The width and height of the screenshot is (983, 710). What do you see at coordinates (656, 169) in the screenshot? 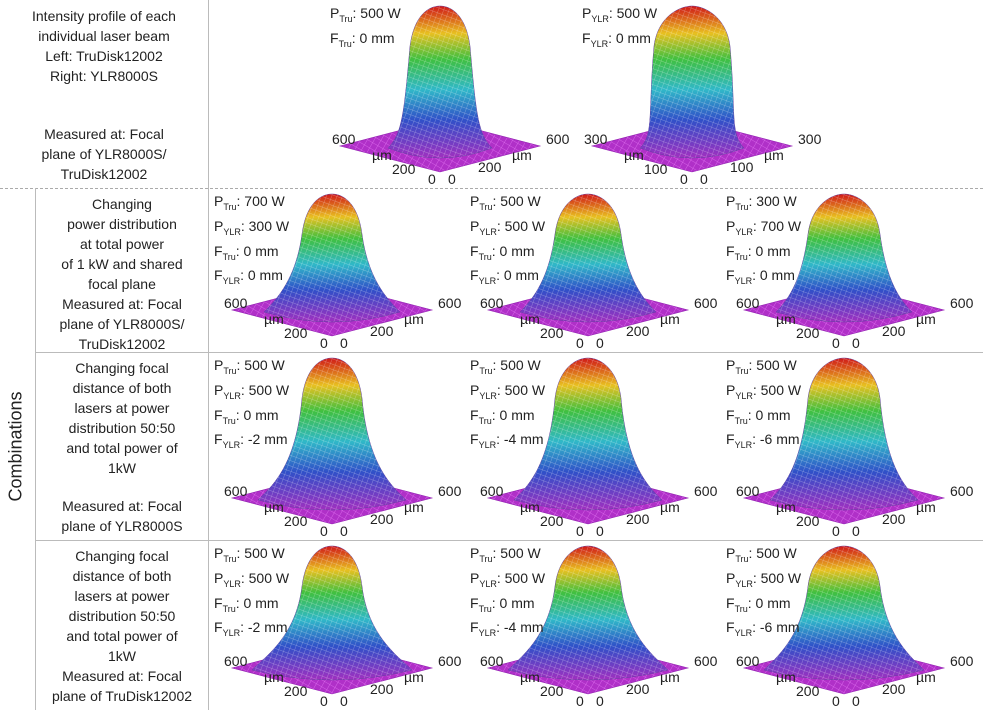
I see `axis-label: 100` at bounding box center [656, 169].